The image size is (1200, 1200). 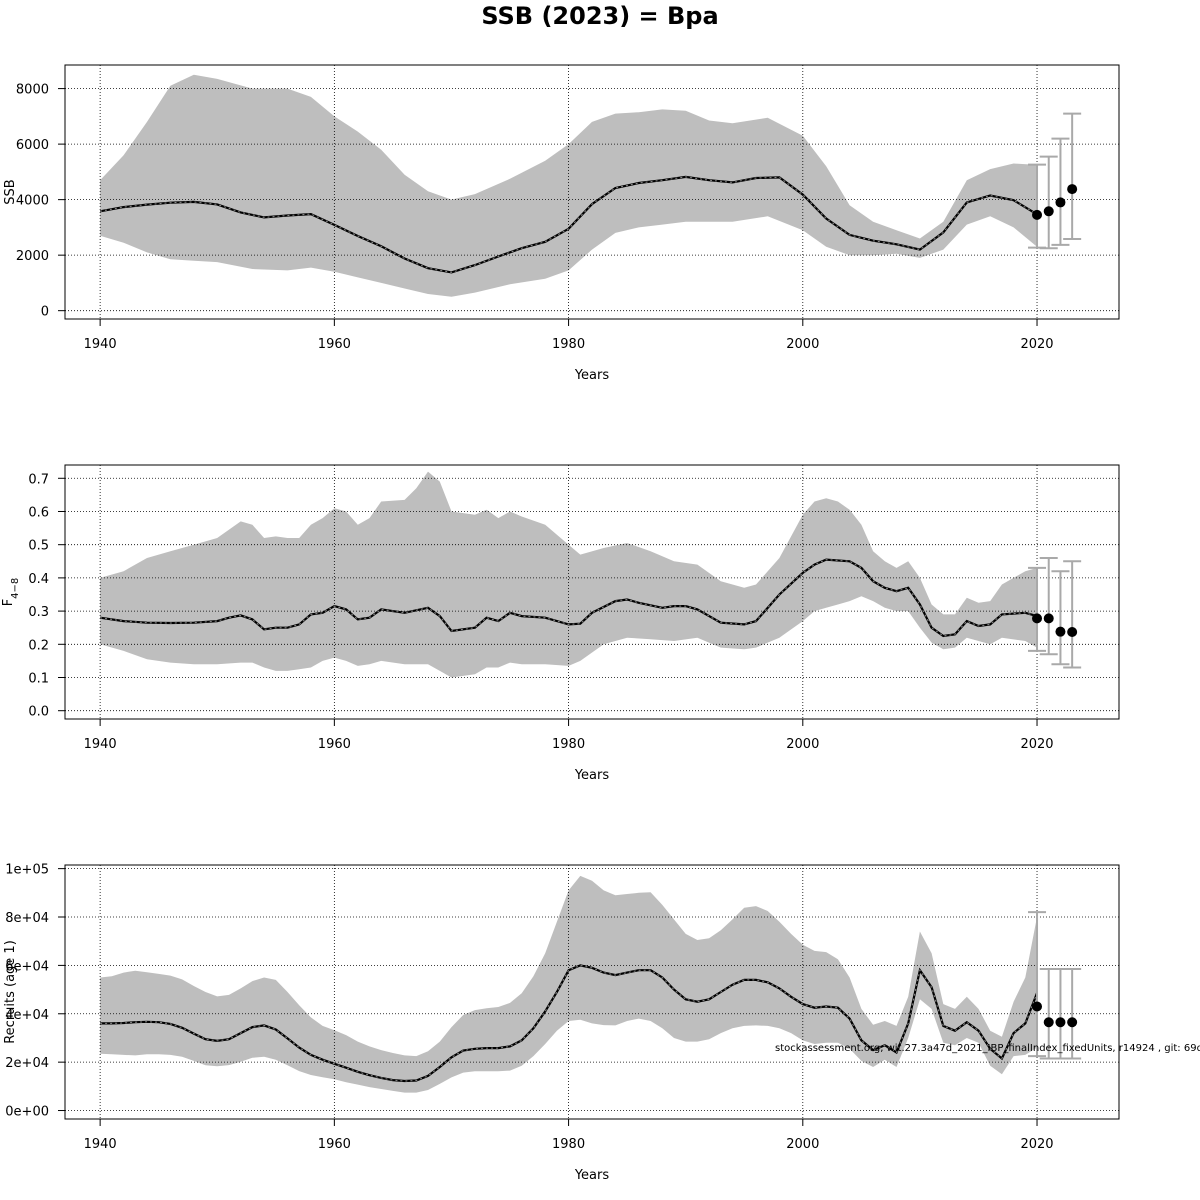 What do you see at coordinates (27, 1063) in the screenshot?
I see `y-tick-label: 2e+04` at bounding box center [27, 1063].